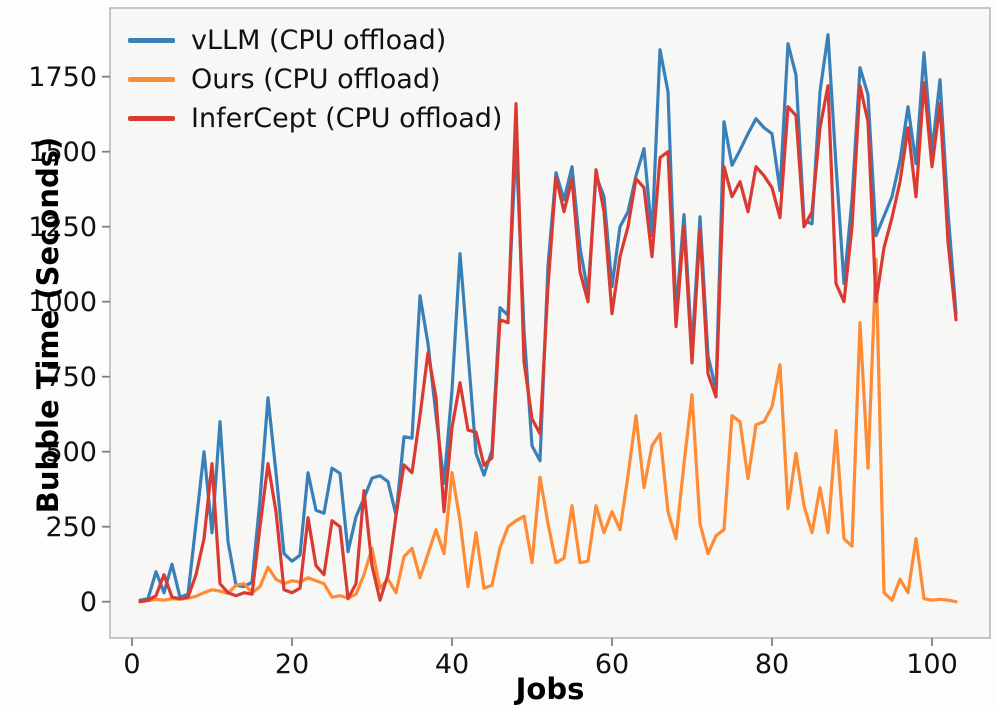 This screenshot has height=709, width=997. Describe the element at coordinates (62, 77) in the screenshot. I see `y-tick-label: 1750` at that location.